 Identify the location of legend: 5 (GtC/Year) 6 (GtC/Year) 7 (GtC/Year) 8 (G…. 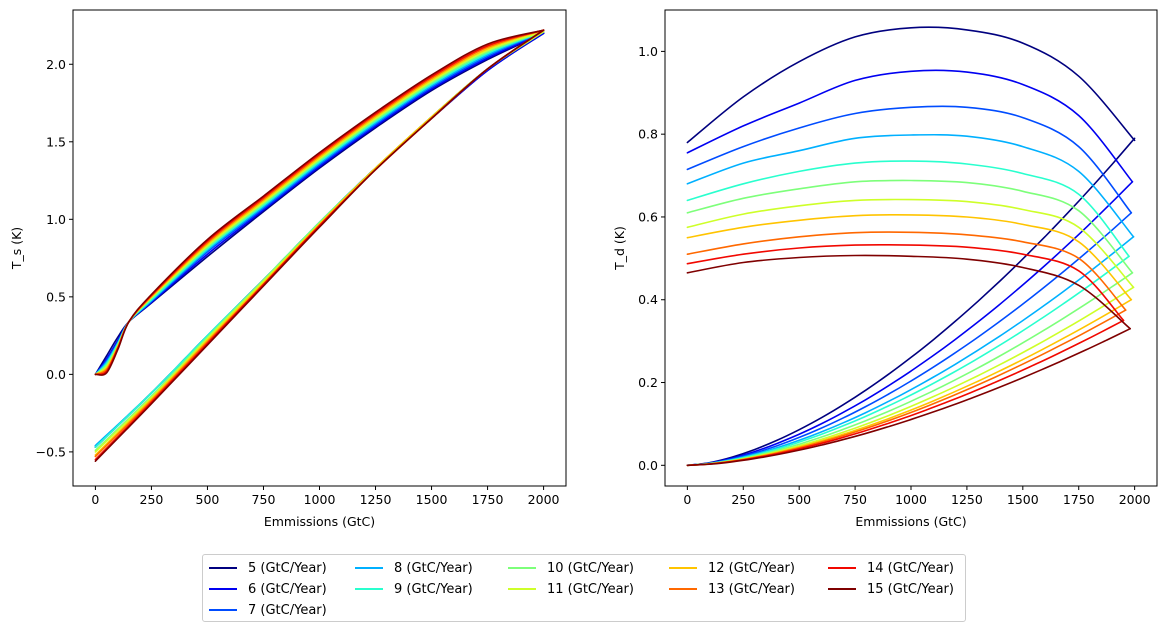
(584, 588).